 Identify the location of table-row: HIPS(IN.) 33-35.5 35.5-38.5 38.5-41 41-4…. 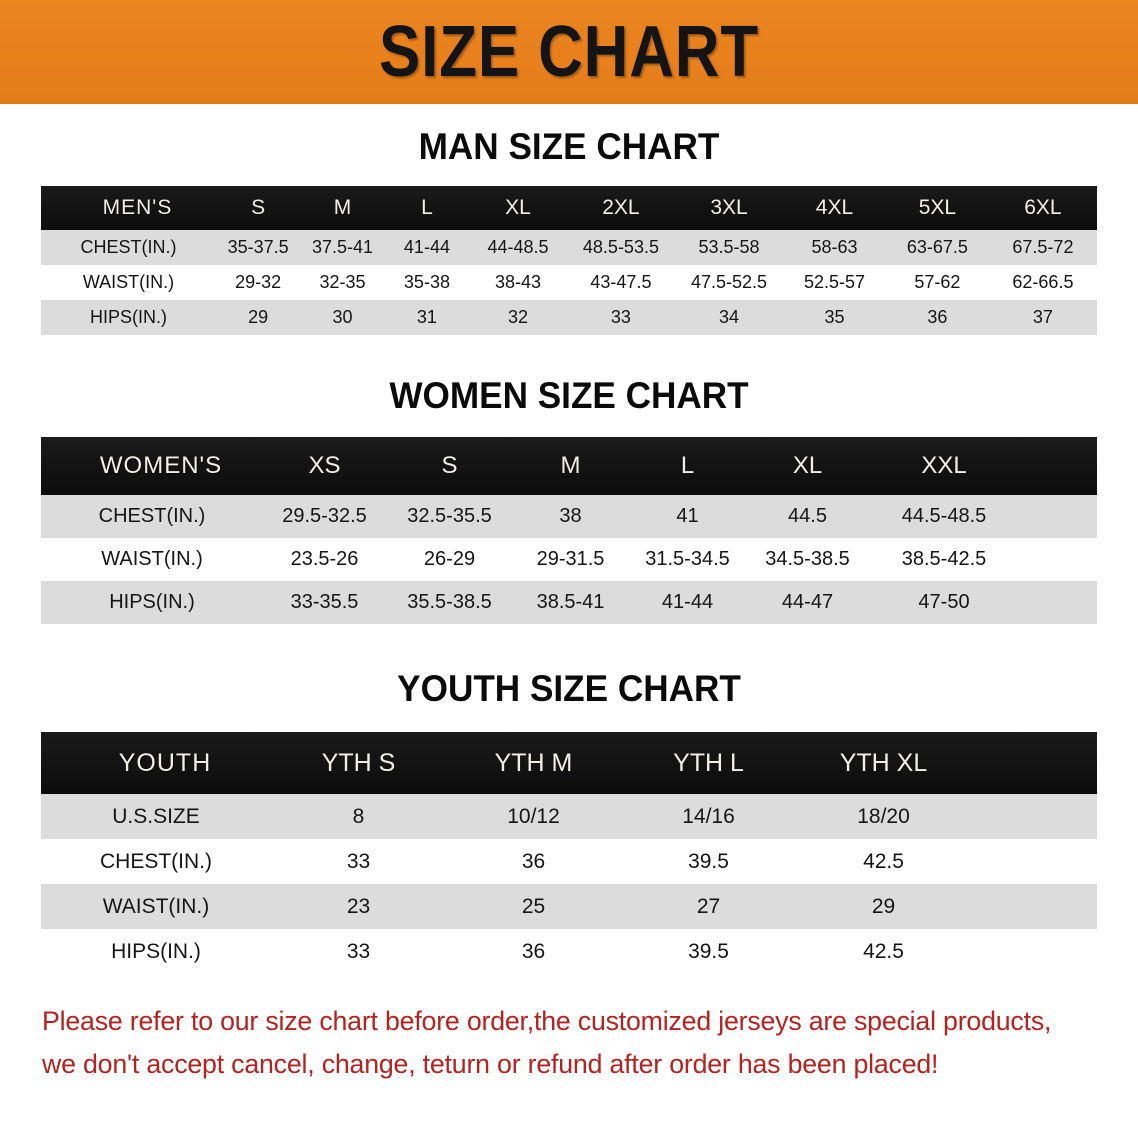
(569, 602).